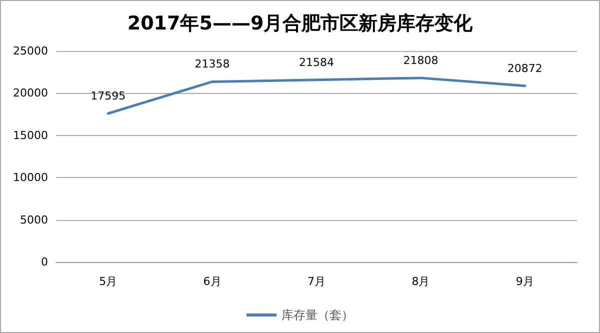 Image resolution: width=600 pixels, height=333 pixels. What do you see at coordinates (421, 281) in the screenshot?
I see `x-tick-label: 8月` at bounding box center [421, 281].